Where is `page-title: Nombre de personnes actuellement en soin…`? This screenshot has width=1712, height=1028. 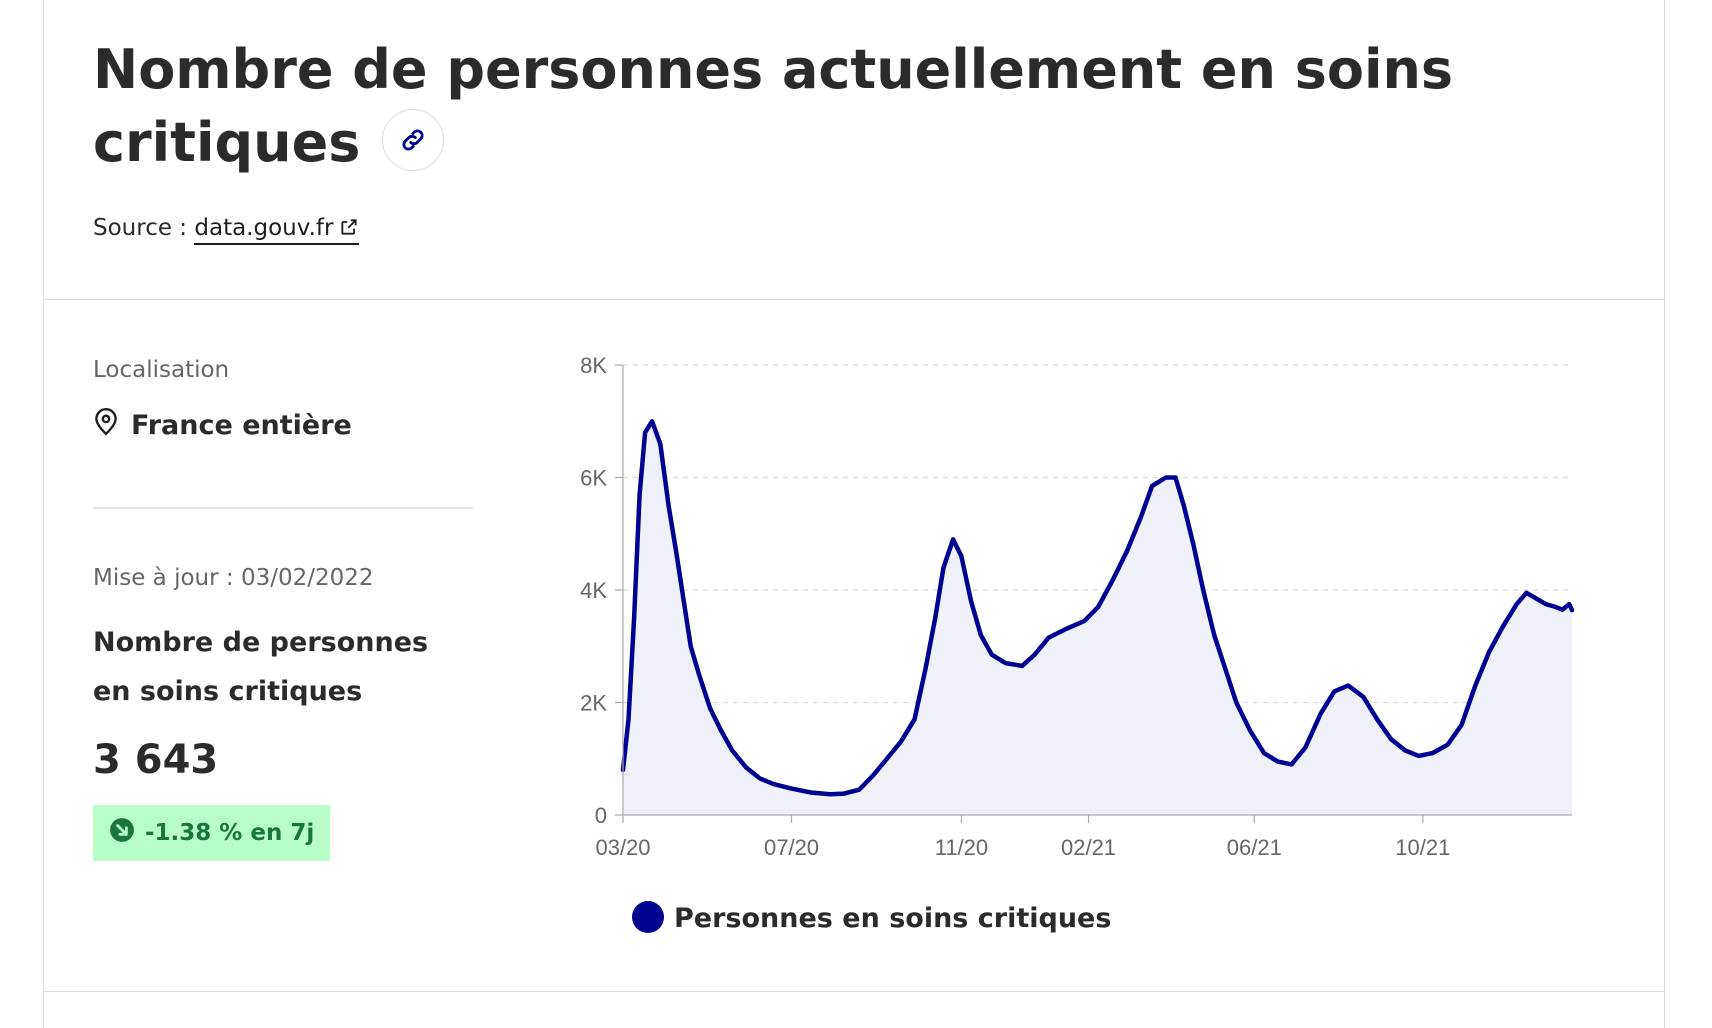
page-title: Nombre de personnes actuellement en soin… is located at coordinates (783, 106).